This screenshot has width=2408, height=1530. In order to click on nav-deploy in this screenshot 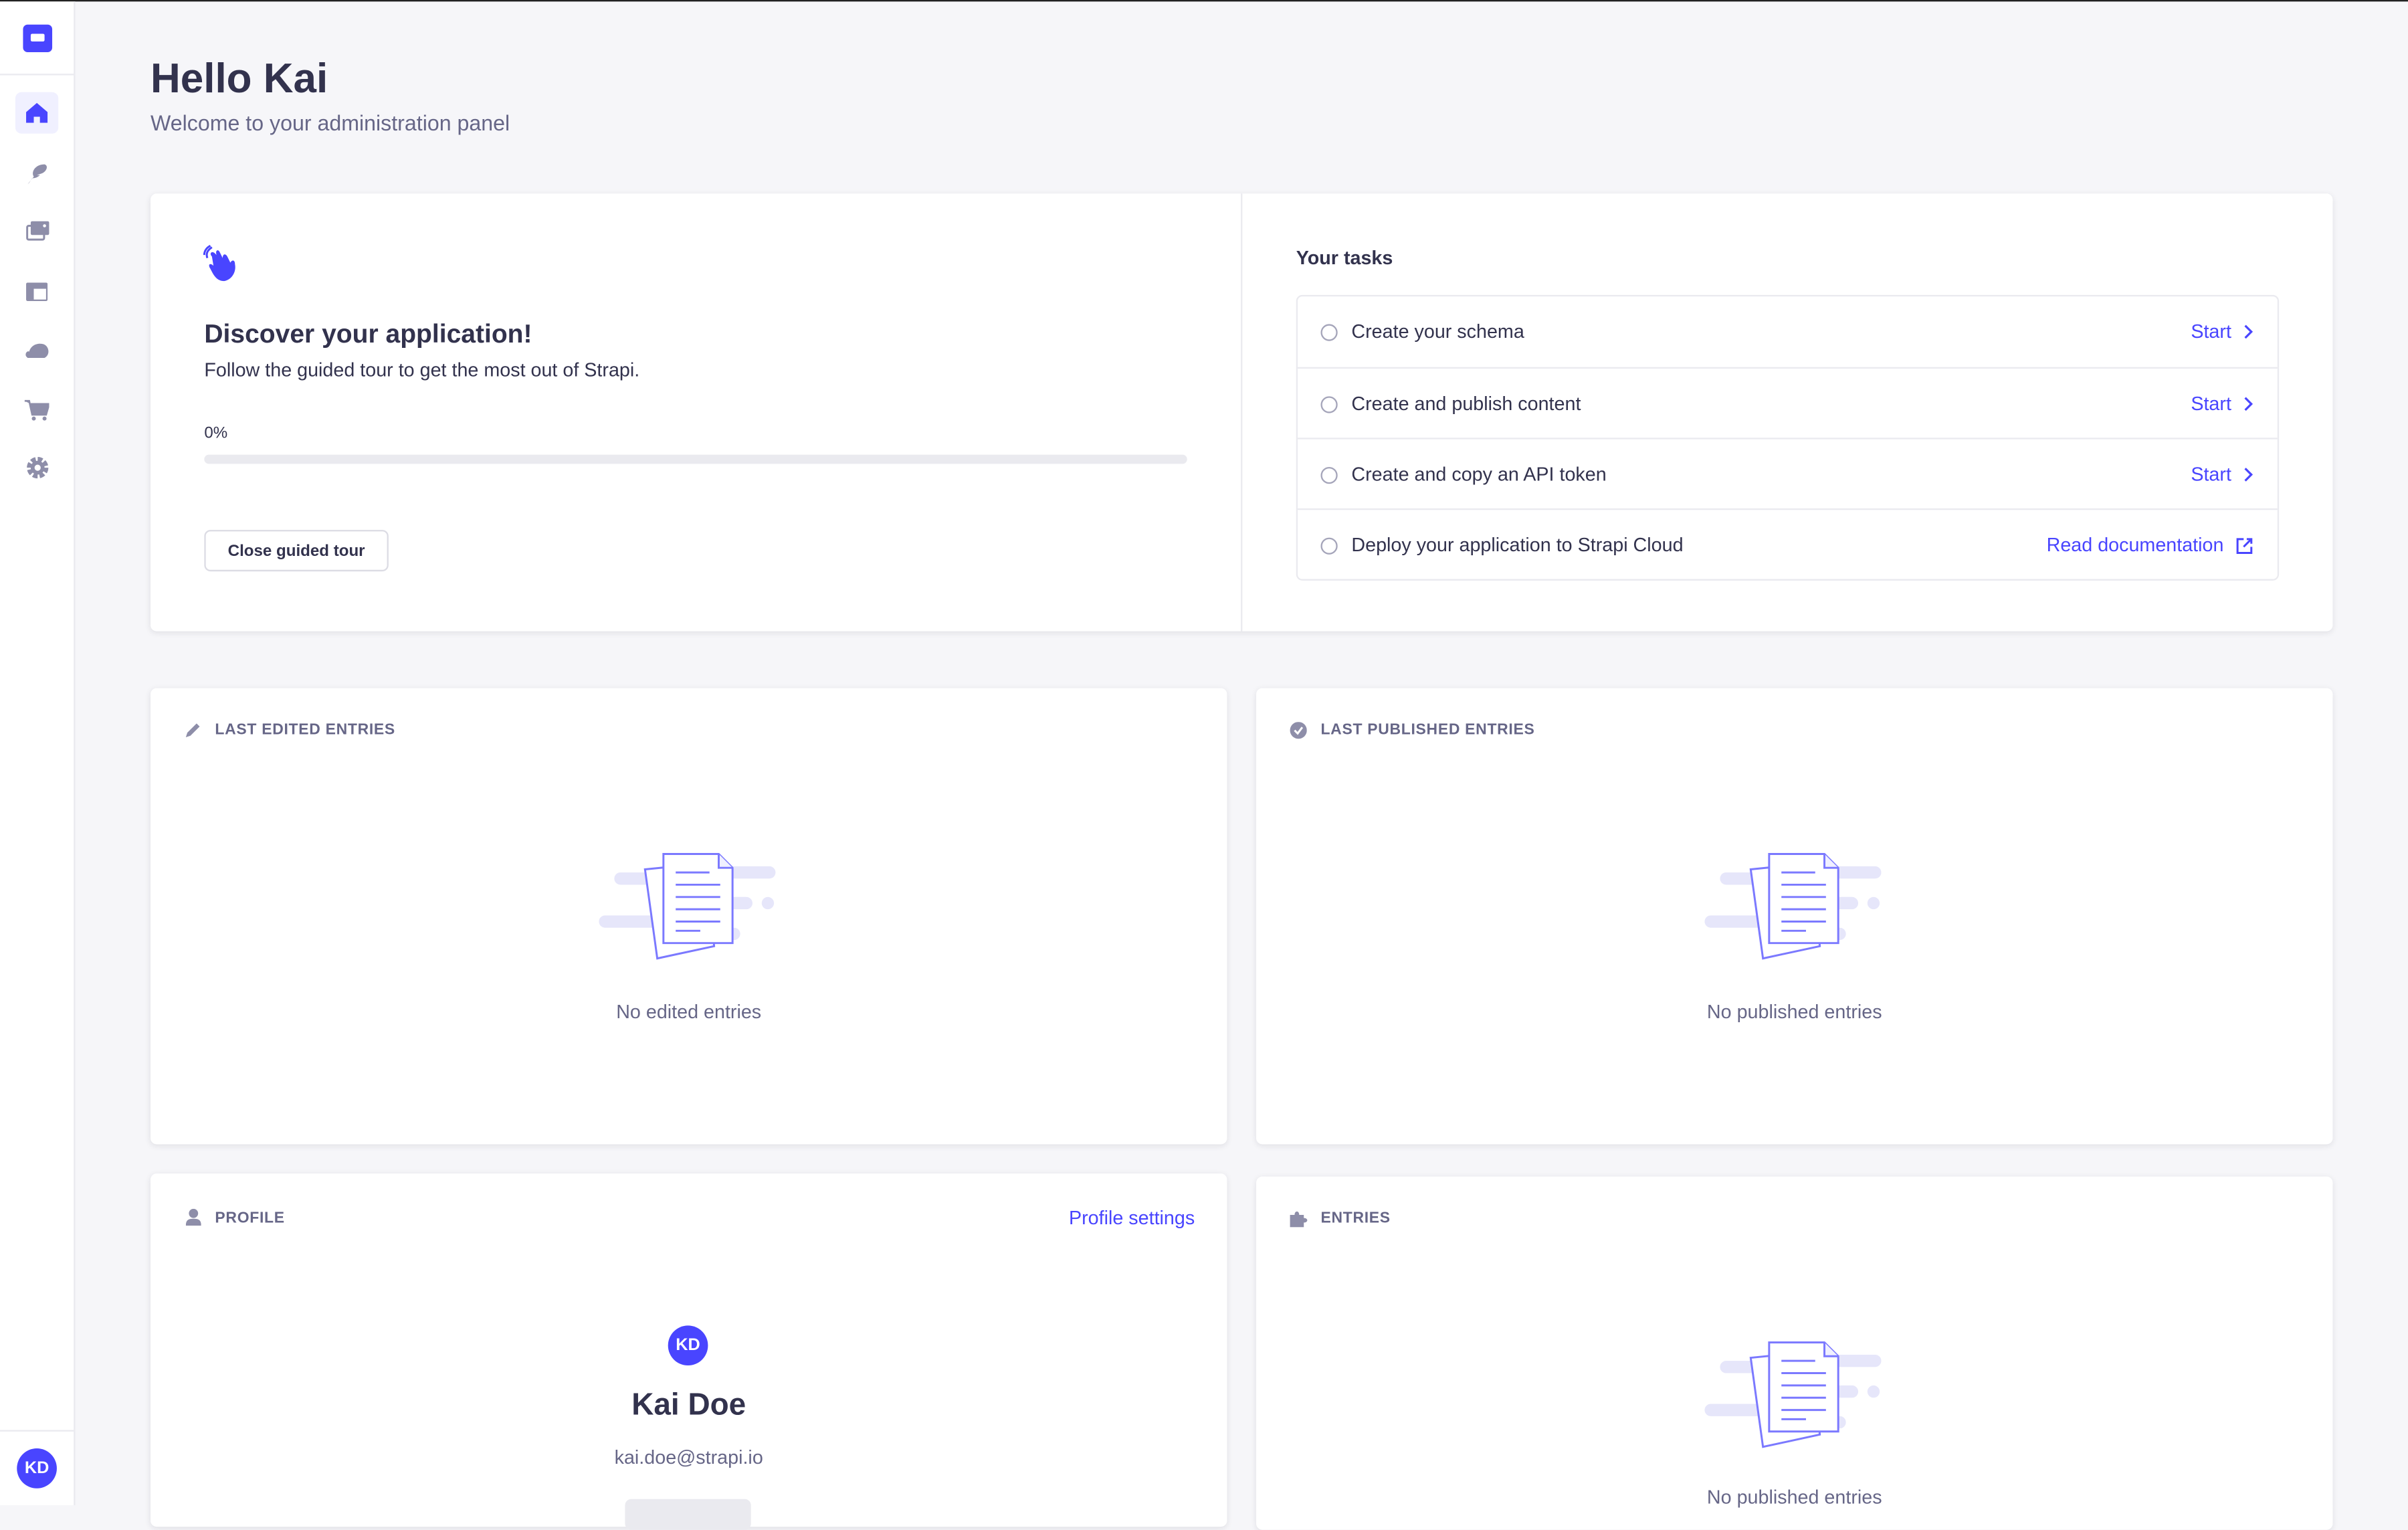, I will do `click(36, 349)`.